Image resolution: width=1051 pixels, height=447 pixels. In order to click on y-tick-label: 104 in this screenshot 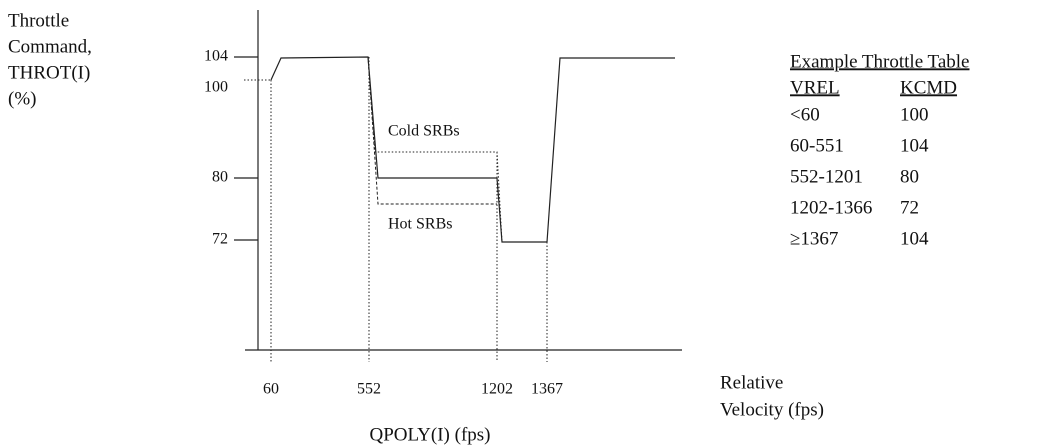, I will do `click(216, 56)`.